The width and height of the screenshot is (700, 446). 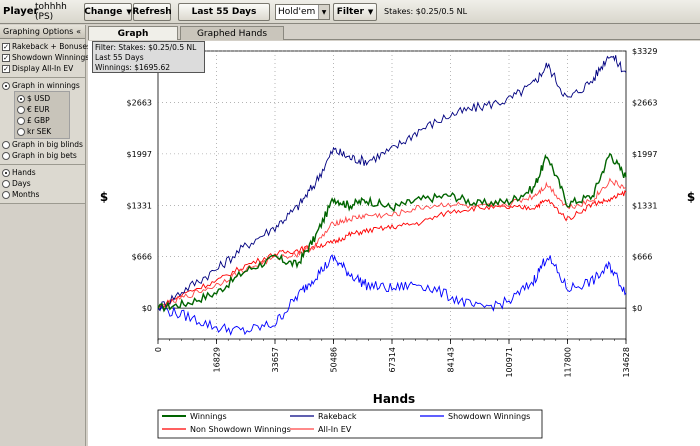 I want to click on date-range-button: Last 55 Days, so click(x=224, y=12).